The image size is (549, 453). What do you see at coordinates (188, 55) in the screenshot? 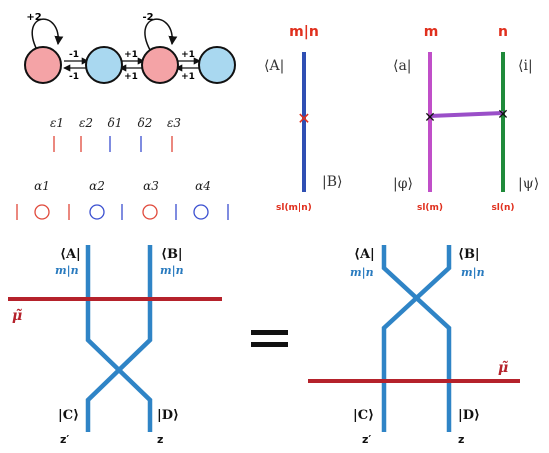
I see `edge-label-3-top: +1` at bounding box center [188, 55].